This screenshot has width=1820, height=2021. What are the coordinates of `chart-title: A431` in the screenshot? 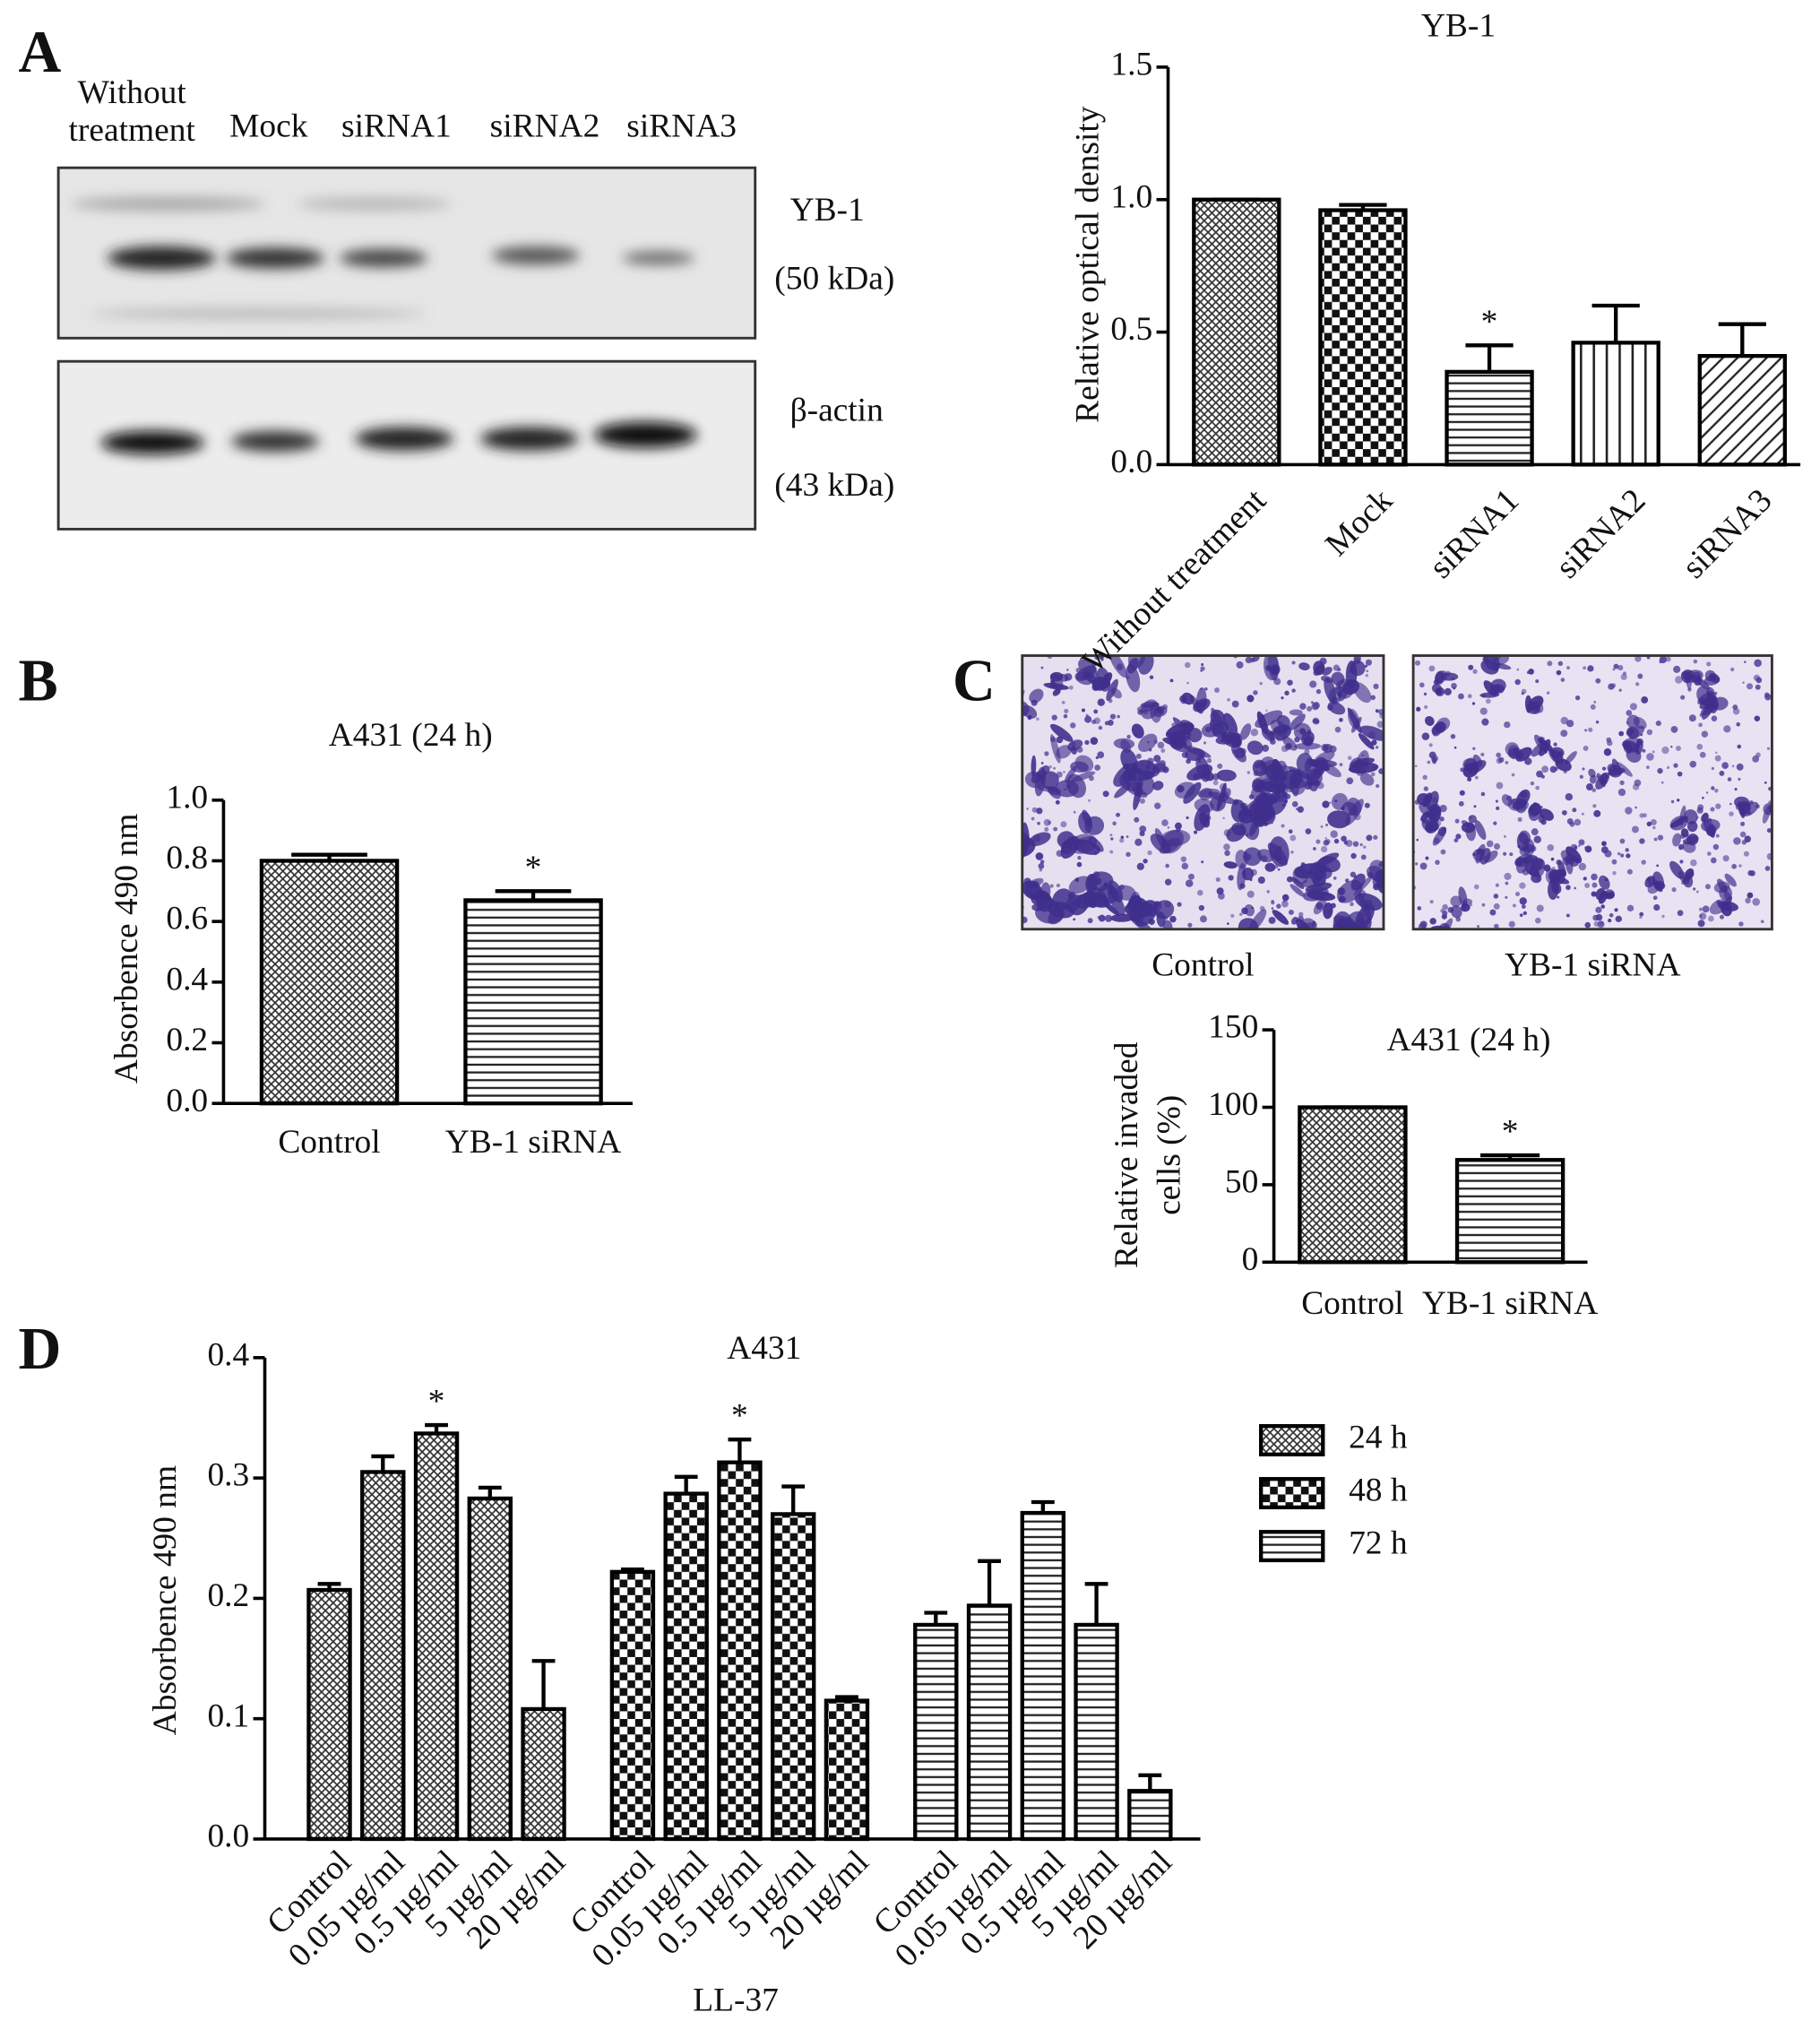 It's located at (764, 1348).